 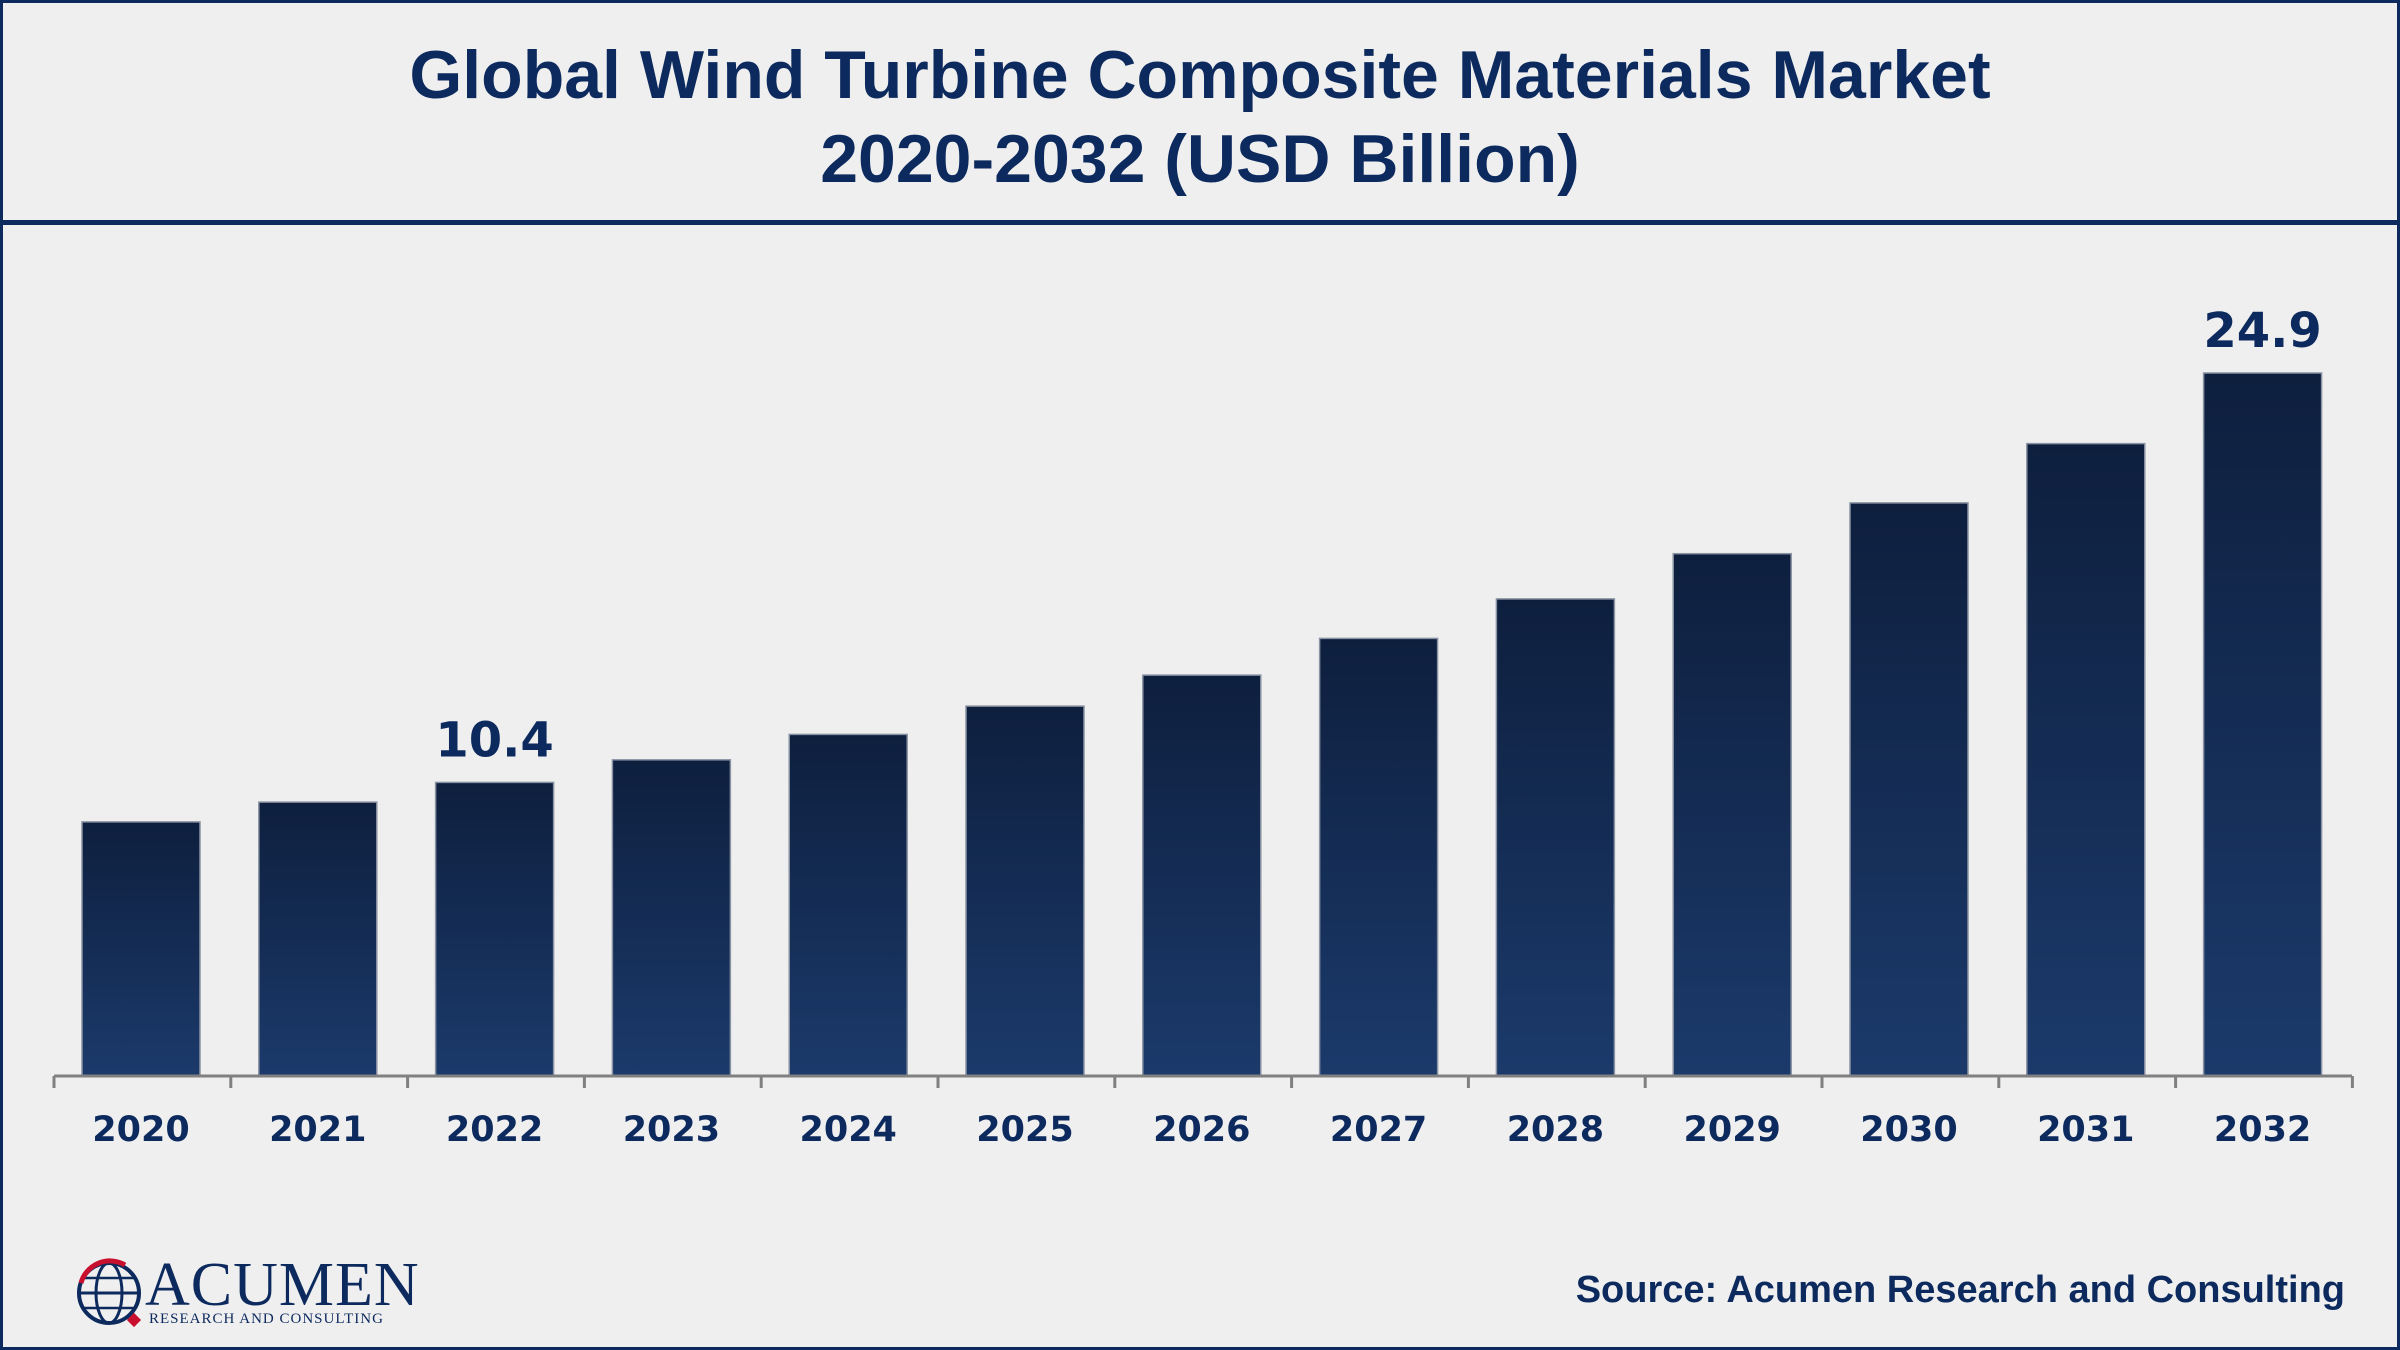 I want to click on x-axis, so click(x=1203, y=1081).